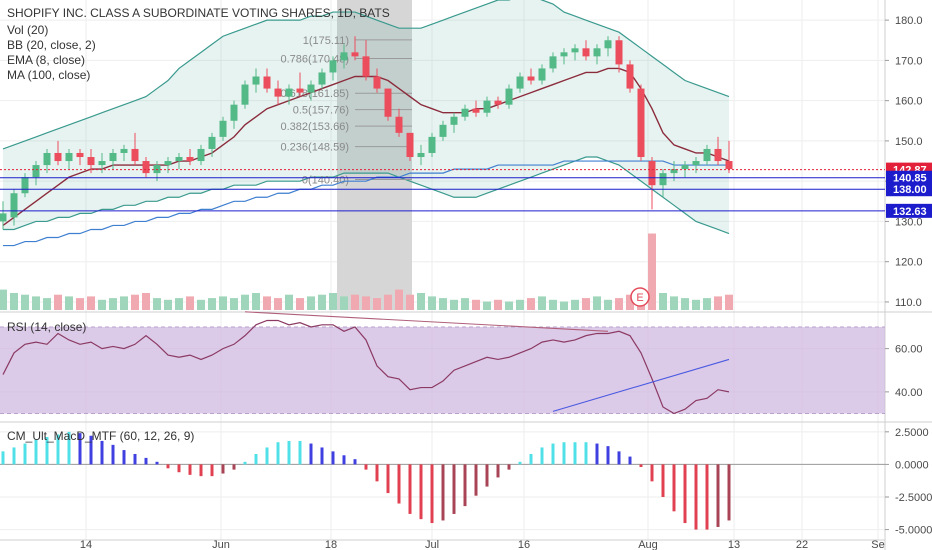 This screenshot has width=932, height=550. What do you see at coordinates (51, 45) in the screenshot?
I see `legend-bb: BB (20, close, 2)` at bounding box center [51, 45].